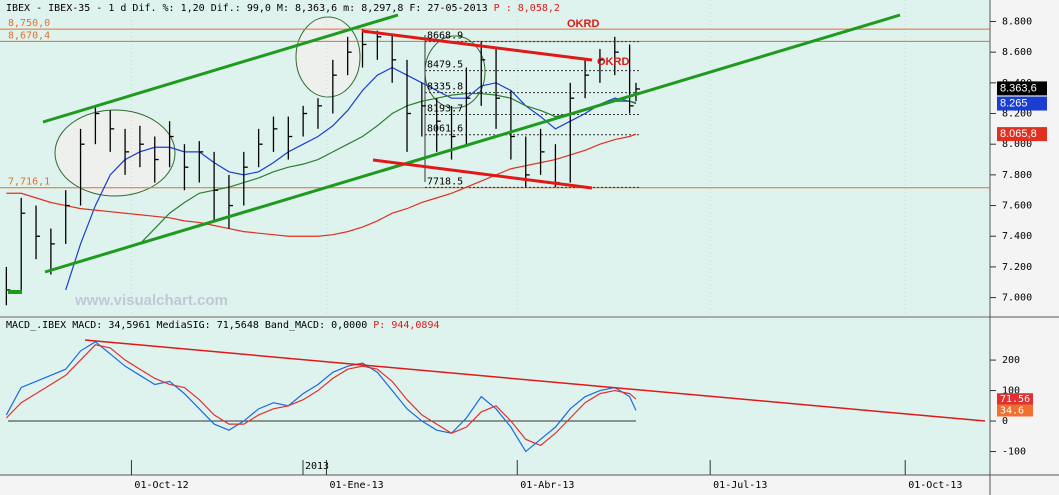  I want to click on x-tick-label: 01-Oct-12, so click(161, 485).